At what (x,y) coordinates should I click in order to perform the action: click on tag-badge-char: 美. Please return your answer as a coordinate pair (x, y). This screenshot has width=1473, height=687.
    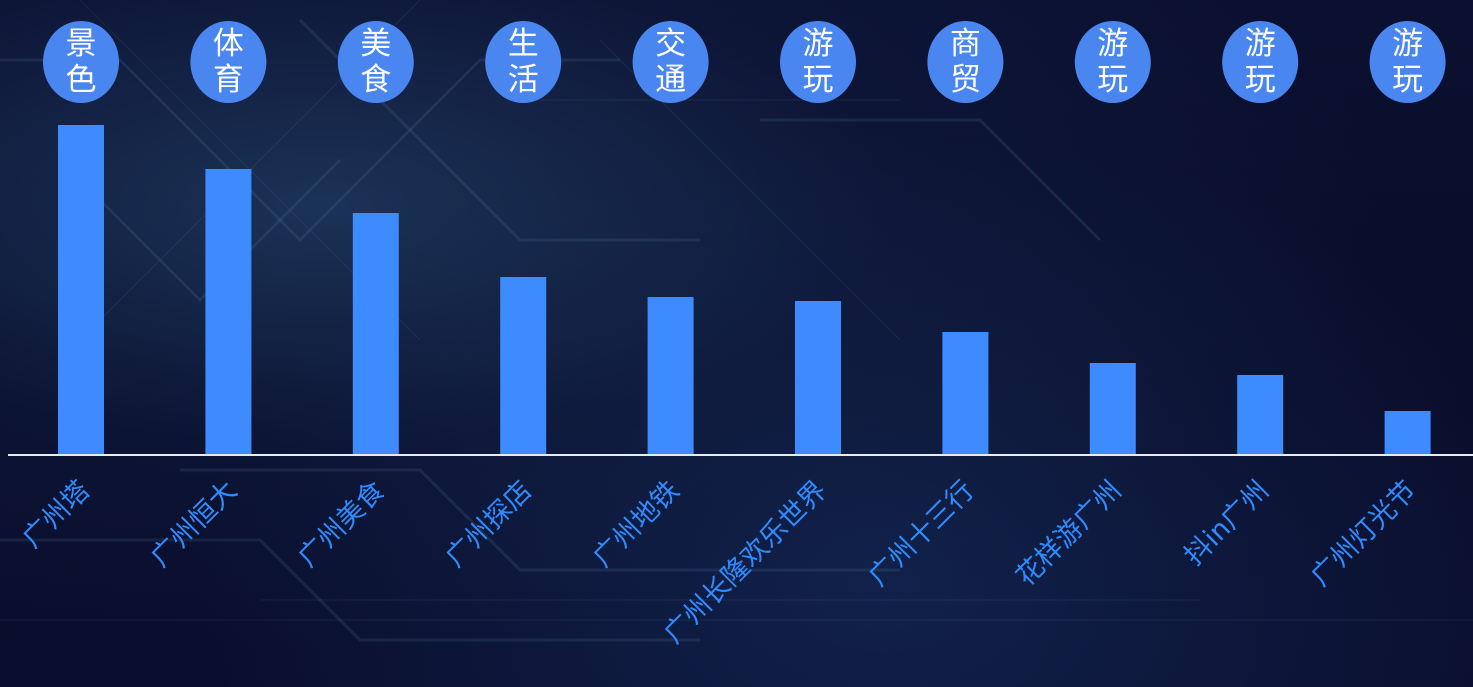
    Looking at the image, I should click on (375, 44).